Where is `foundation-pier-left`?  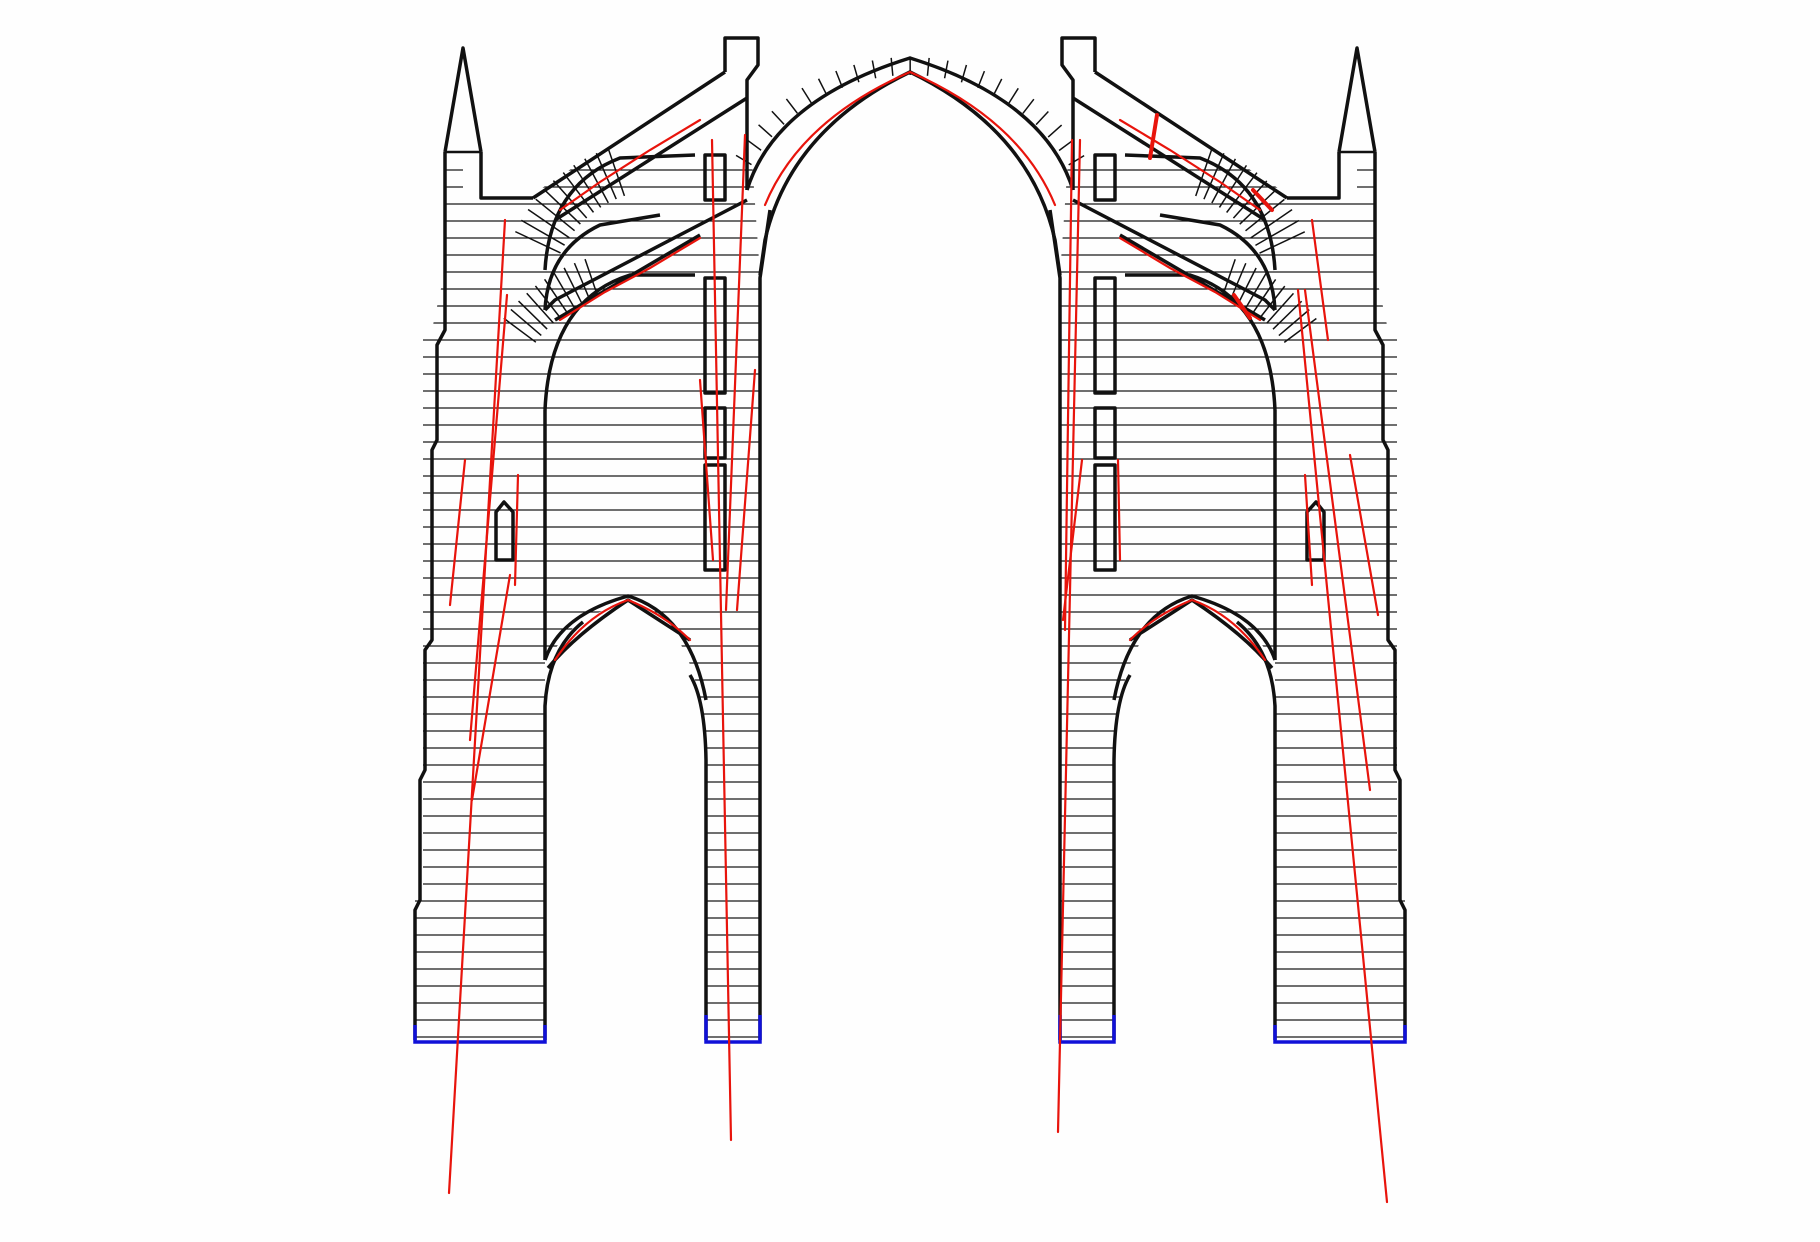 foundation-pier-left is located at coordinates (733, 1029).